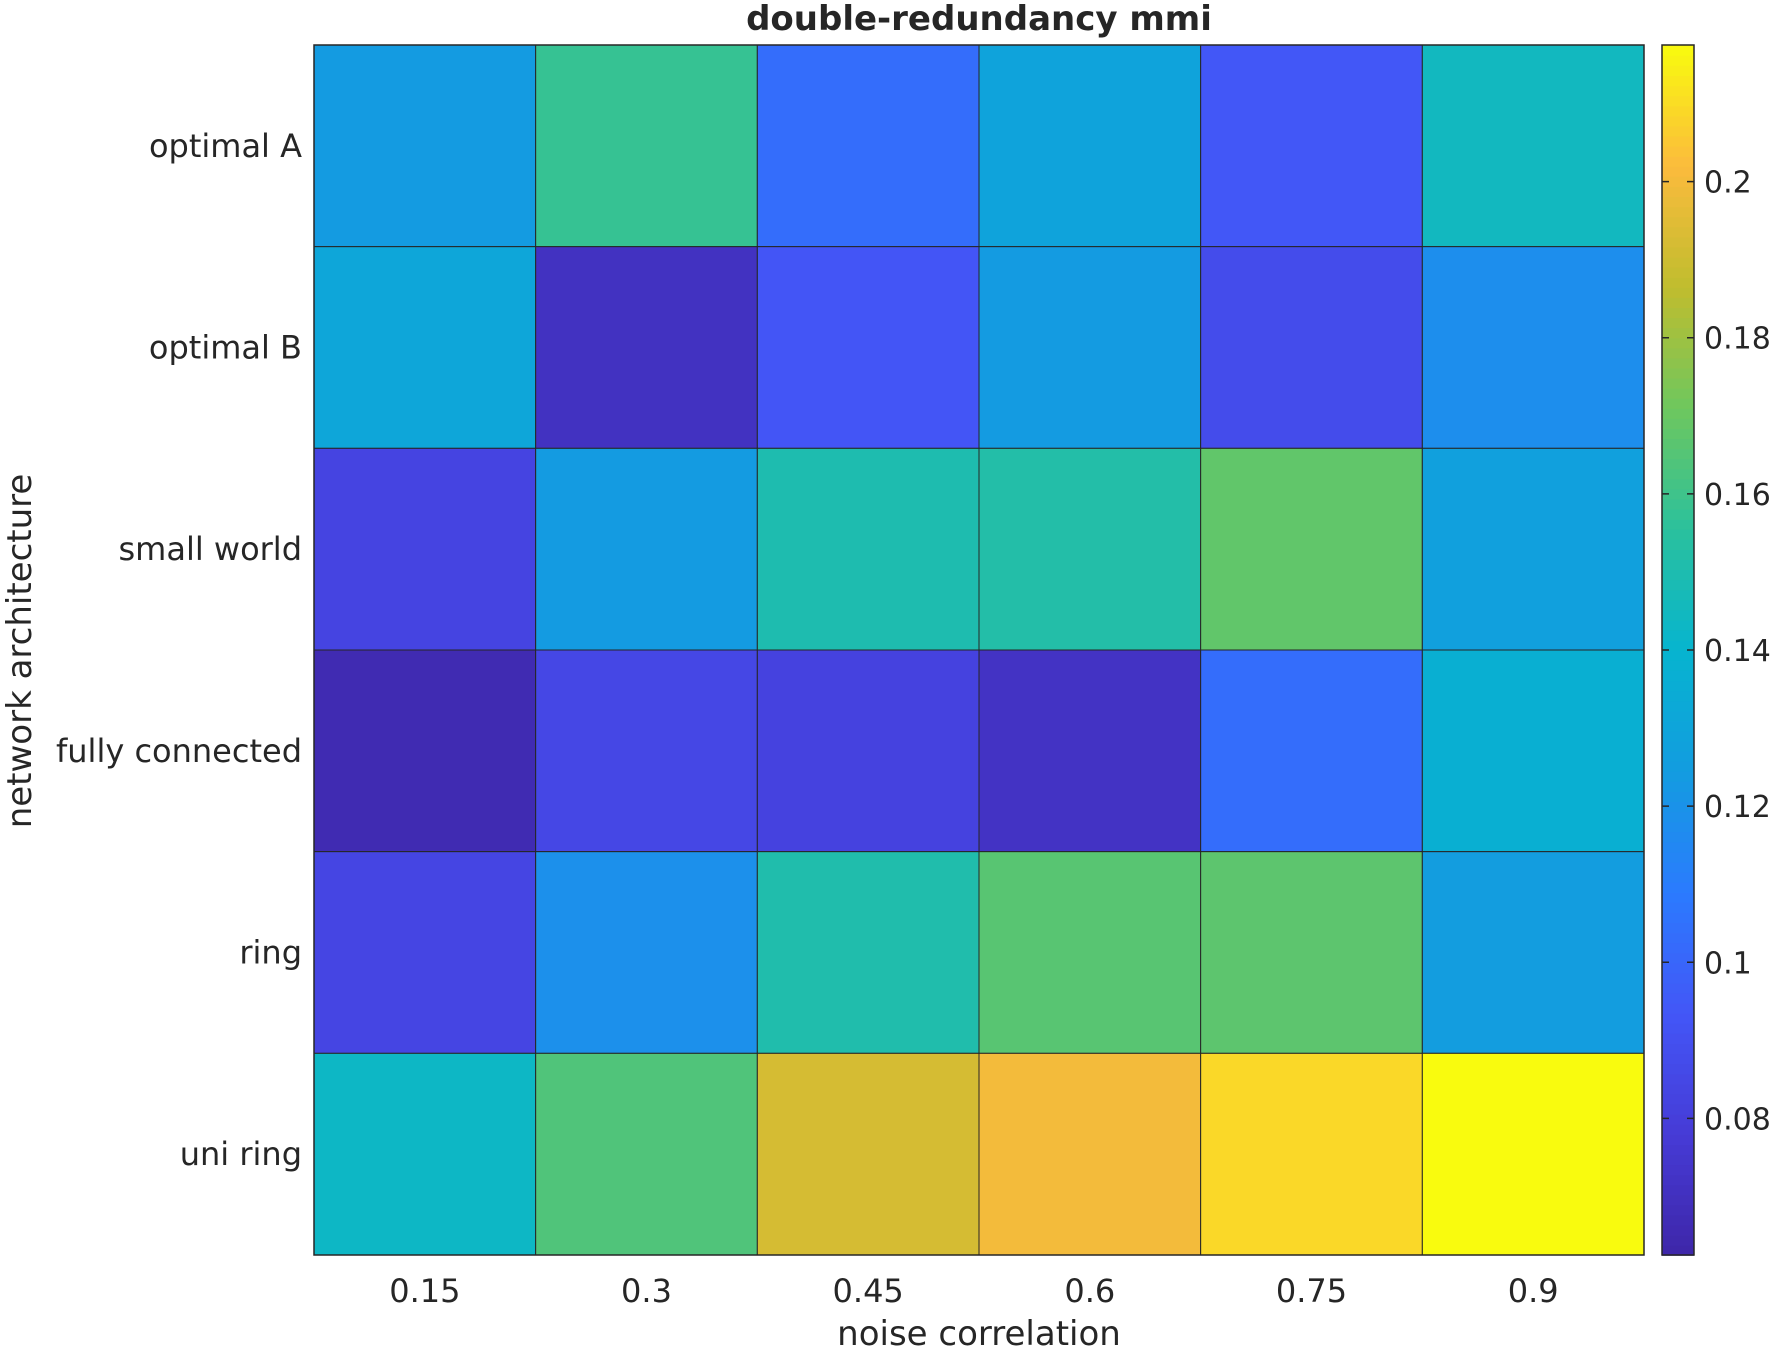 Image resolution: width=1772 pixels, height=1349 pixels. I want to click on x-tick-label: 0.45, so click(868, 1291).